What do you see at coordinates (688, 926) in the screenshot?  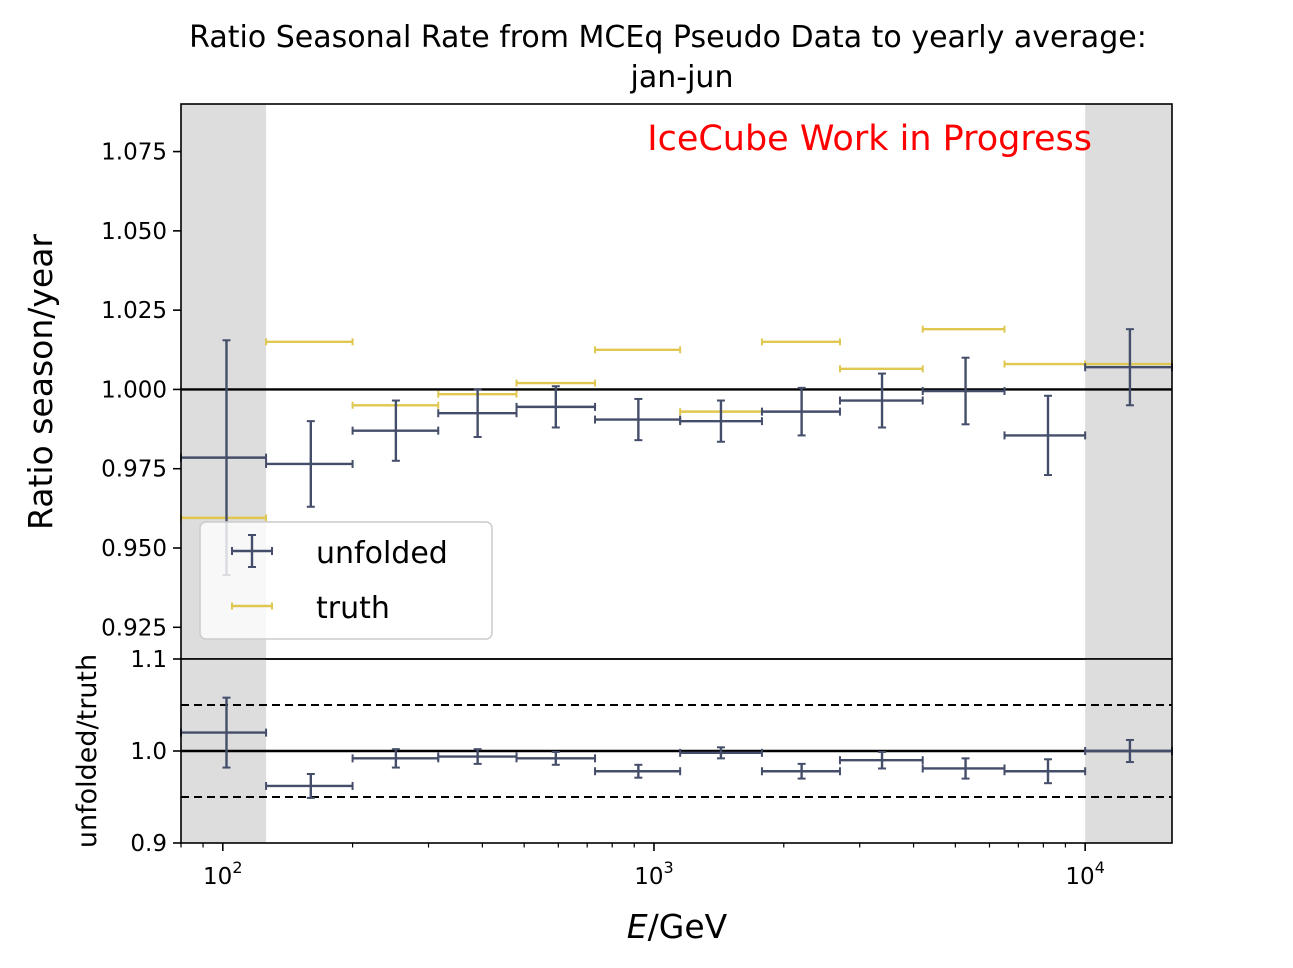 I see `x-axis-label-unit: /GeV` at bounding box center [688, 926].